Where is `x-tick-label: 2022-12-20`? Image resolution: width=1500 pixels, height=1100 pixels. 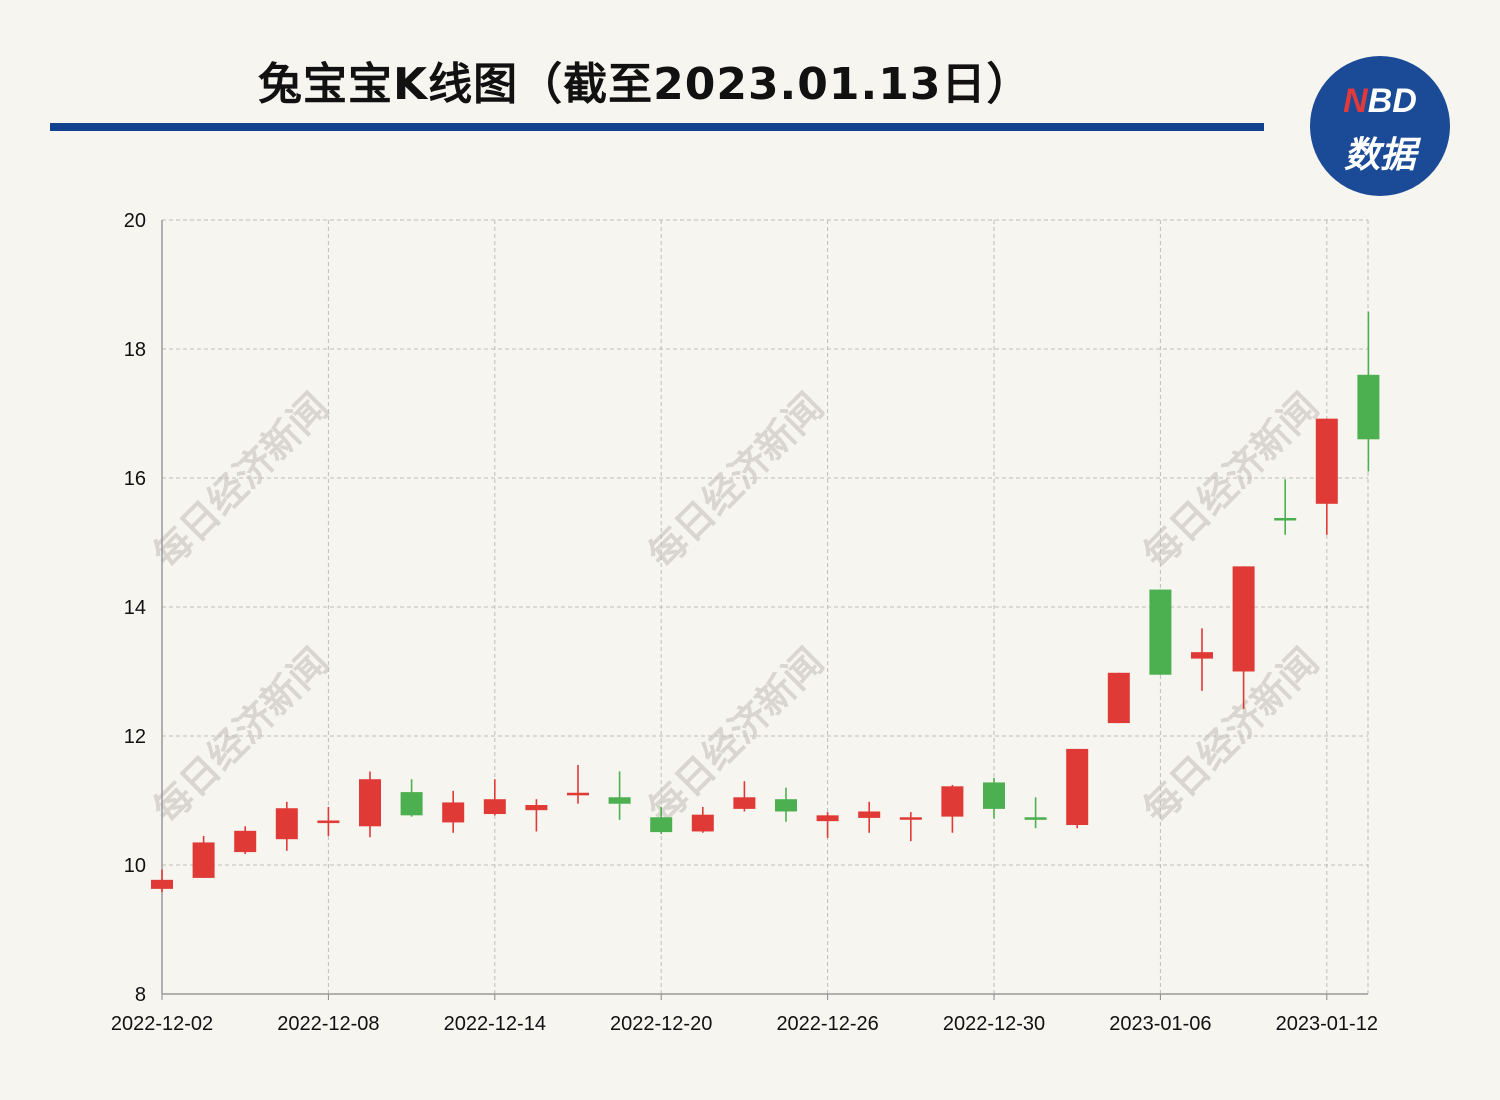 x-tick-label: 2022-12-20 is located at coordinates (661, 1024).